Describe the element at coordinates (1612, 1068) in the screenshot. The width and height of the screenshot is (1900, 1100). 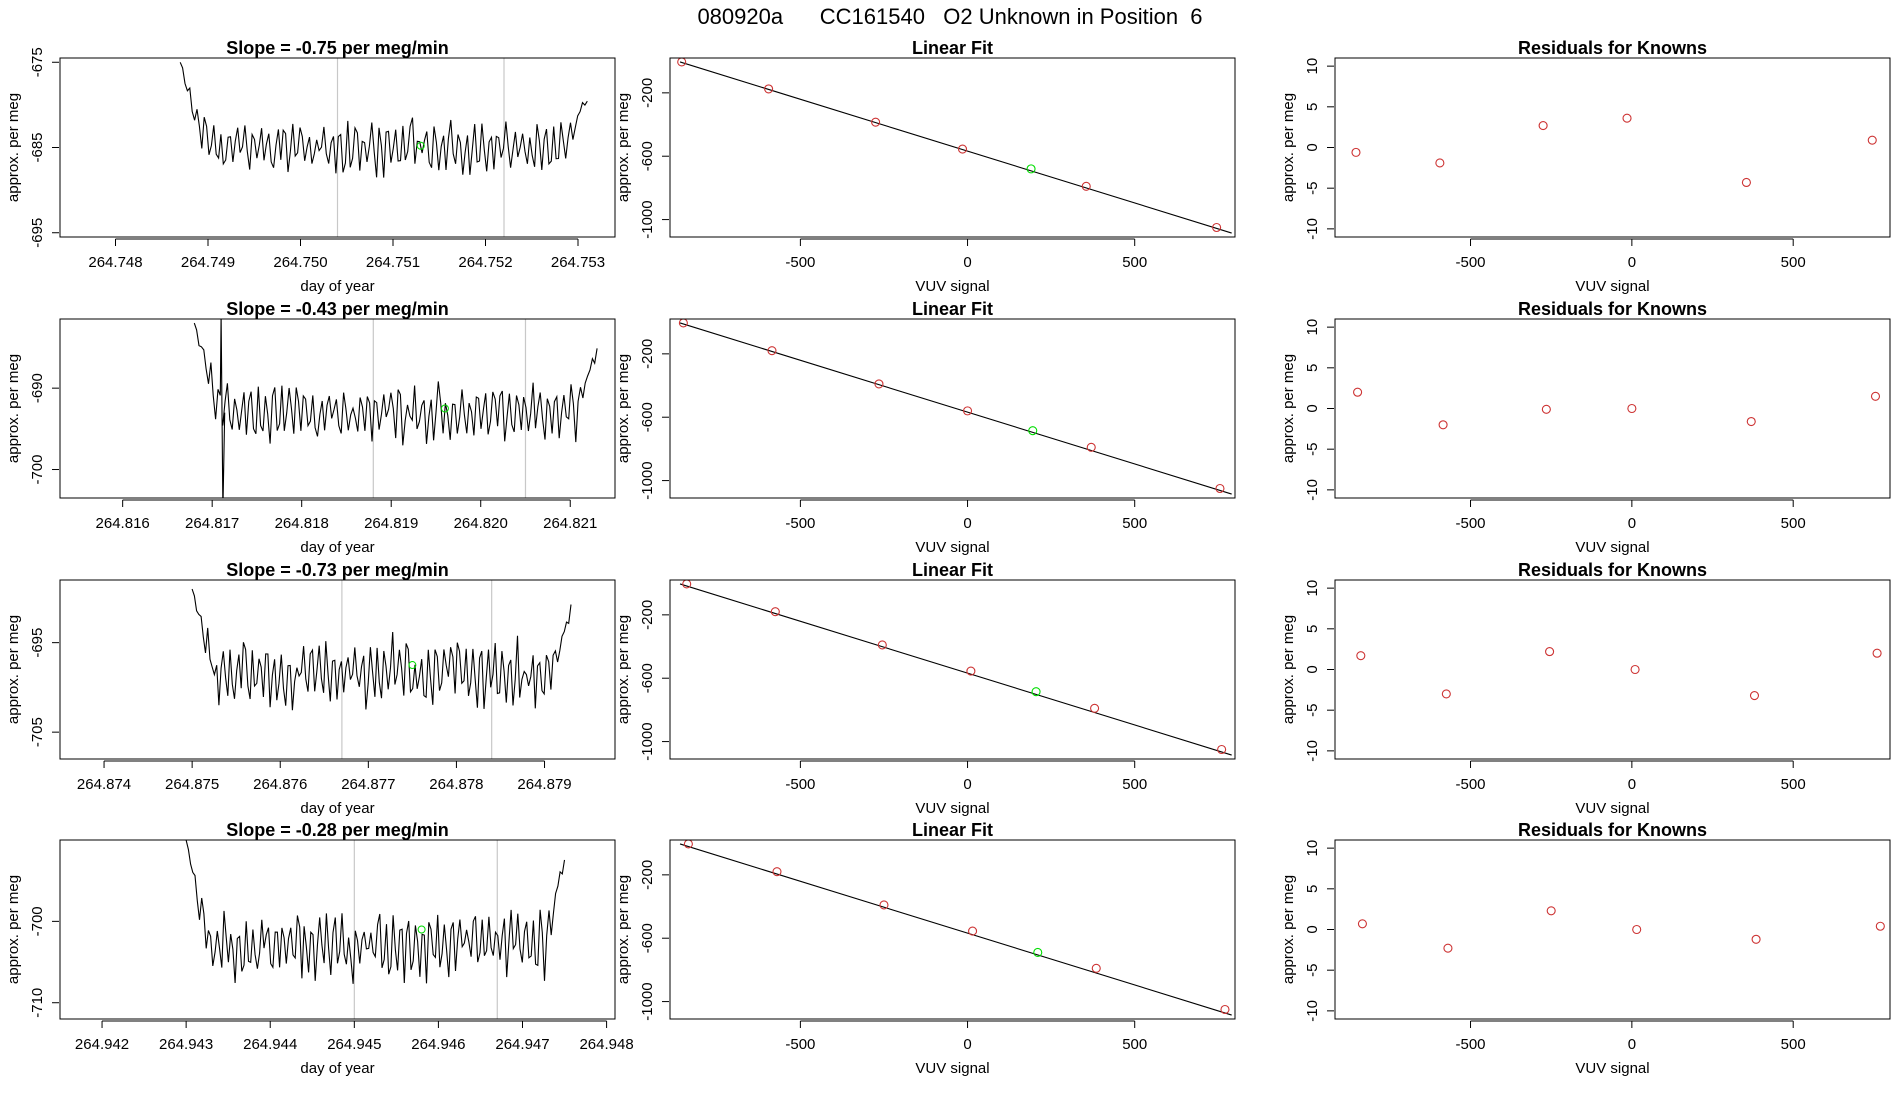
I see `x-axis-label: VUV signal` at that location.